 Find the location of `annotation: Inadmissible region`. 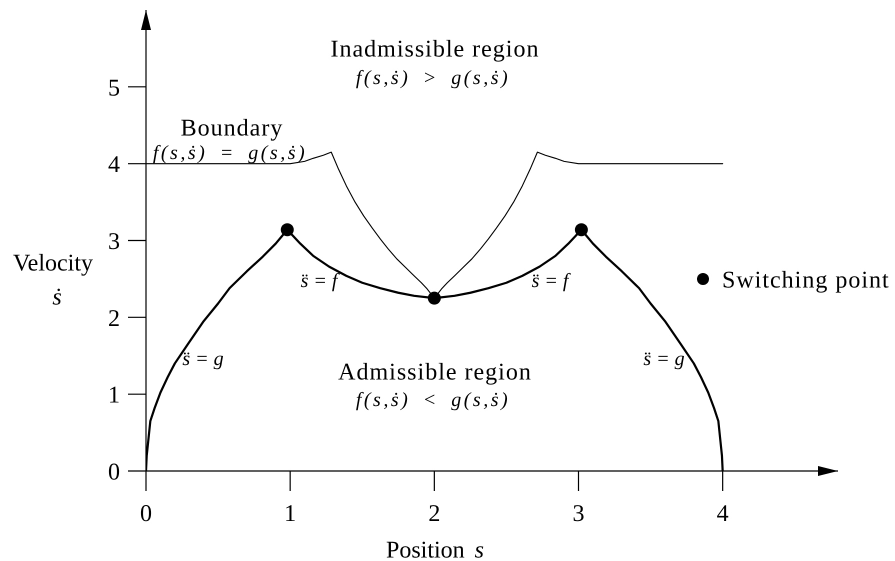

annotation: Inadmissible region is located at coordinates (435, 49).